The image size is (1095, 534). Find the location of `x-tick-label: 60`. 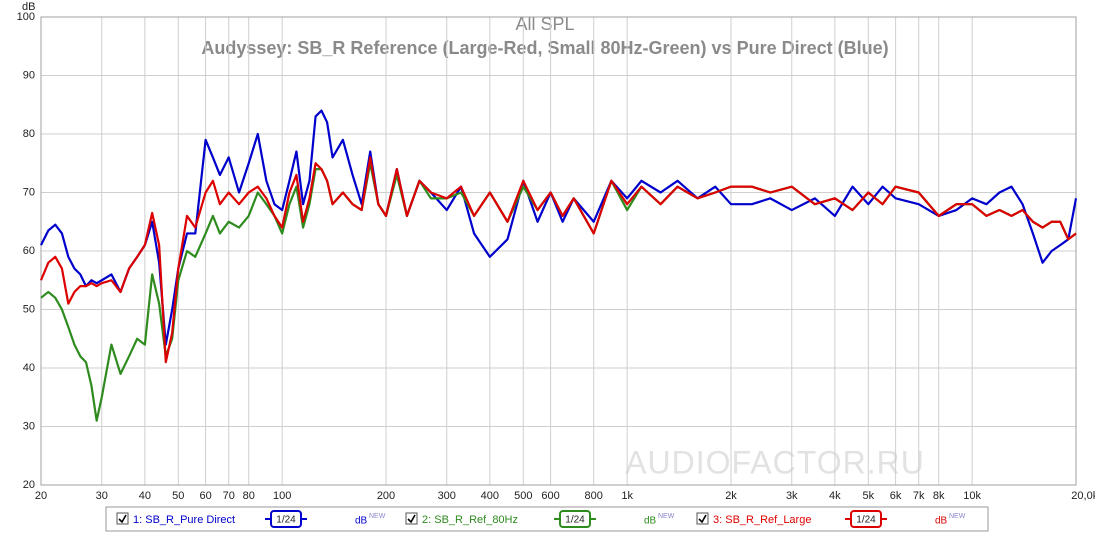

x-tick-label: 60 is located at coordinates (205, 496).